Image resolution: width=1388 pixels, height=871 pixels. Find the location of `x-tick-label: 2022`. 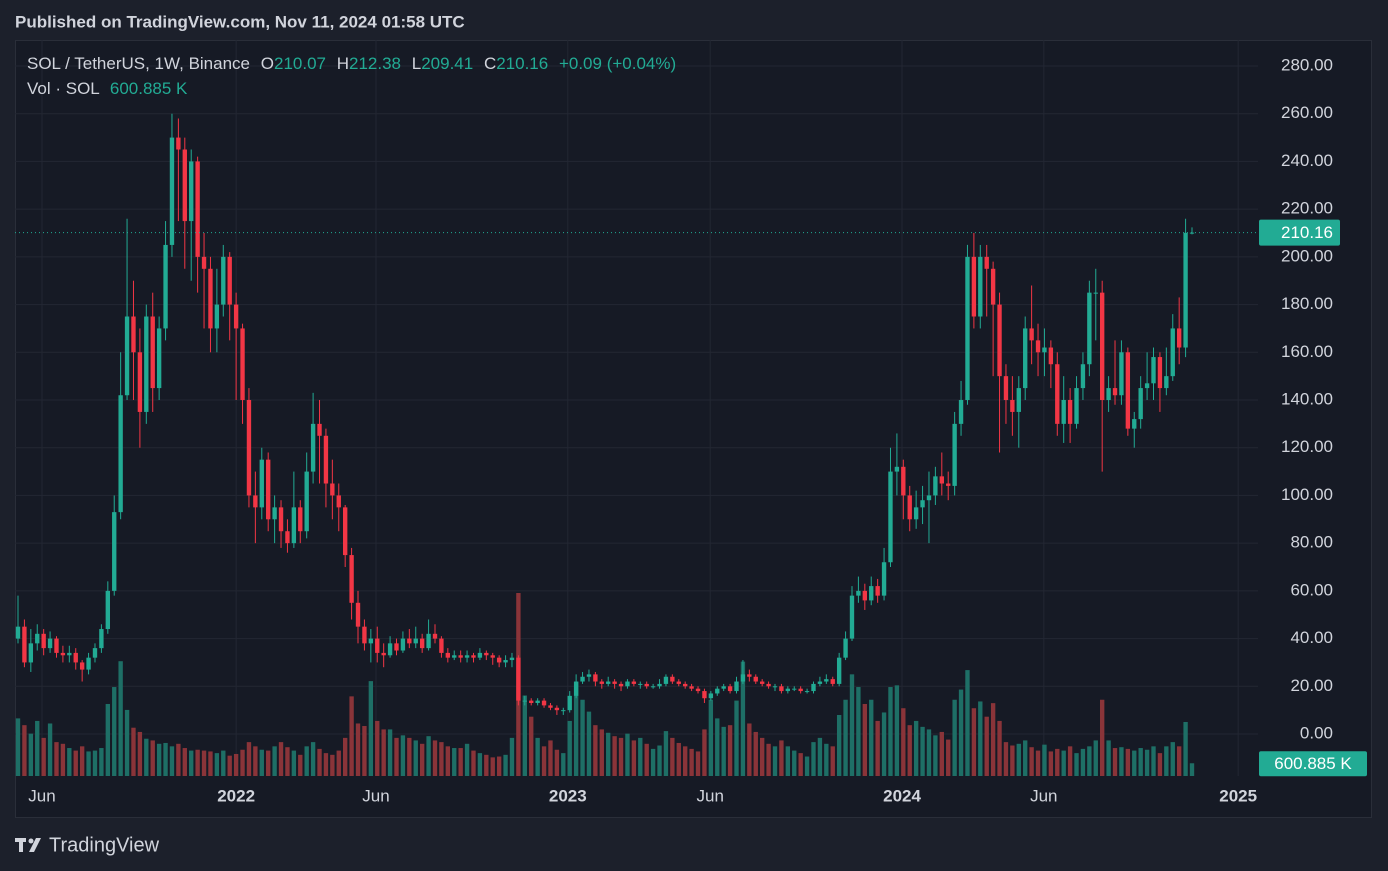

x-tick-label: 2022 is located at coordinates (236, 795).